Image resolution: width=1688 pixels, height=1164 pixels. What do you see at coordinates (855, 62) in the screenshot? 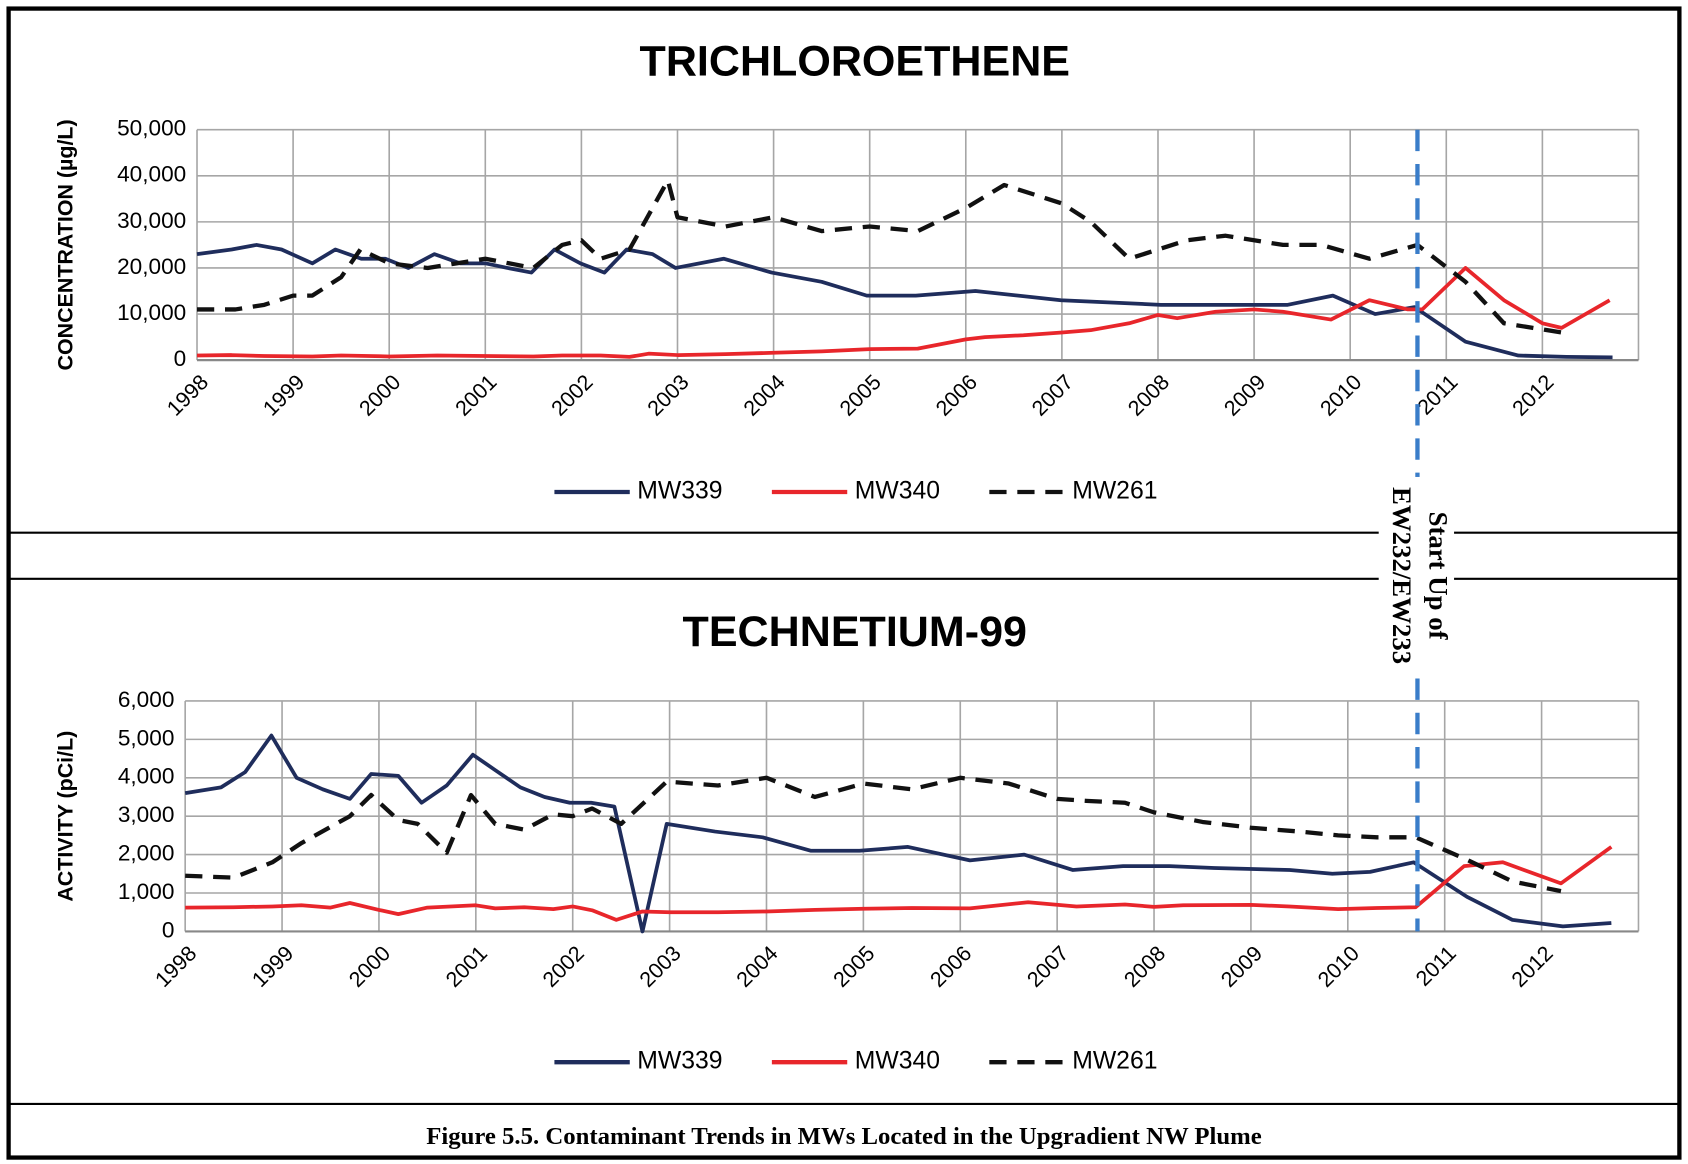
I see `chart-title: TRICHLOROETHENE` at bounding box center [855, 62].